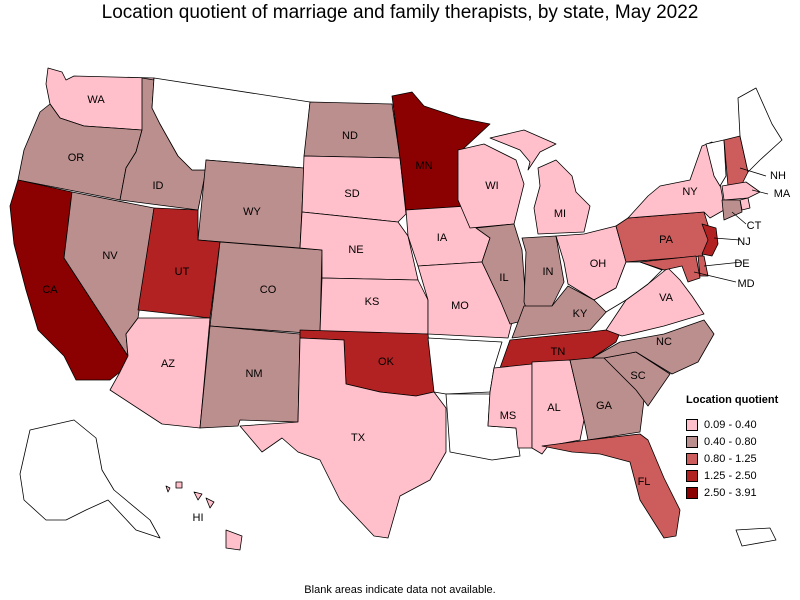 This screenshot has height=600, width=800. I want to click on state-NH, so click(736, 161).